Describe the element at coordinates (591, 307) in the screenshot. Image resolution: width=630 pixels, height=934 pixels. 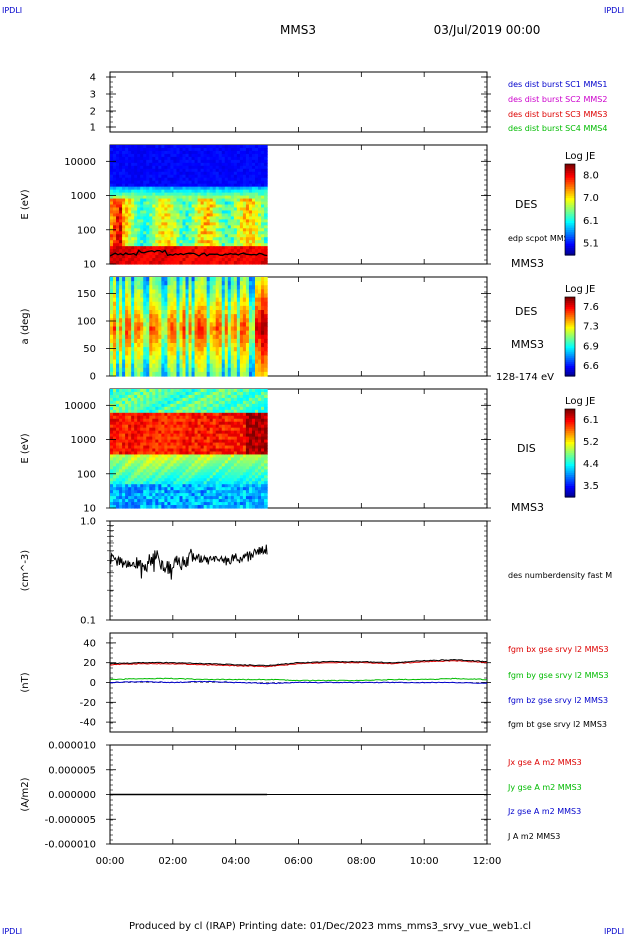
I see `colorbar-tick-label: 7.6` at that location.